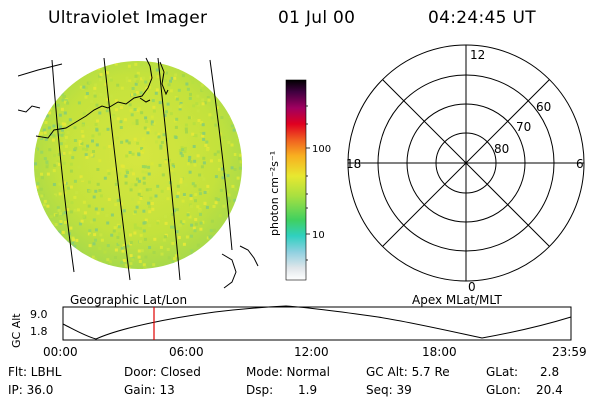 The height and width of the screenshot is (400, 600). Describe the element at coordinates (353, 164) in the screenshot. I see `mlt-label-18: 18` at that location.